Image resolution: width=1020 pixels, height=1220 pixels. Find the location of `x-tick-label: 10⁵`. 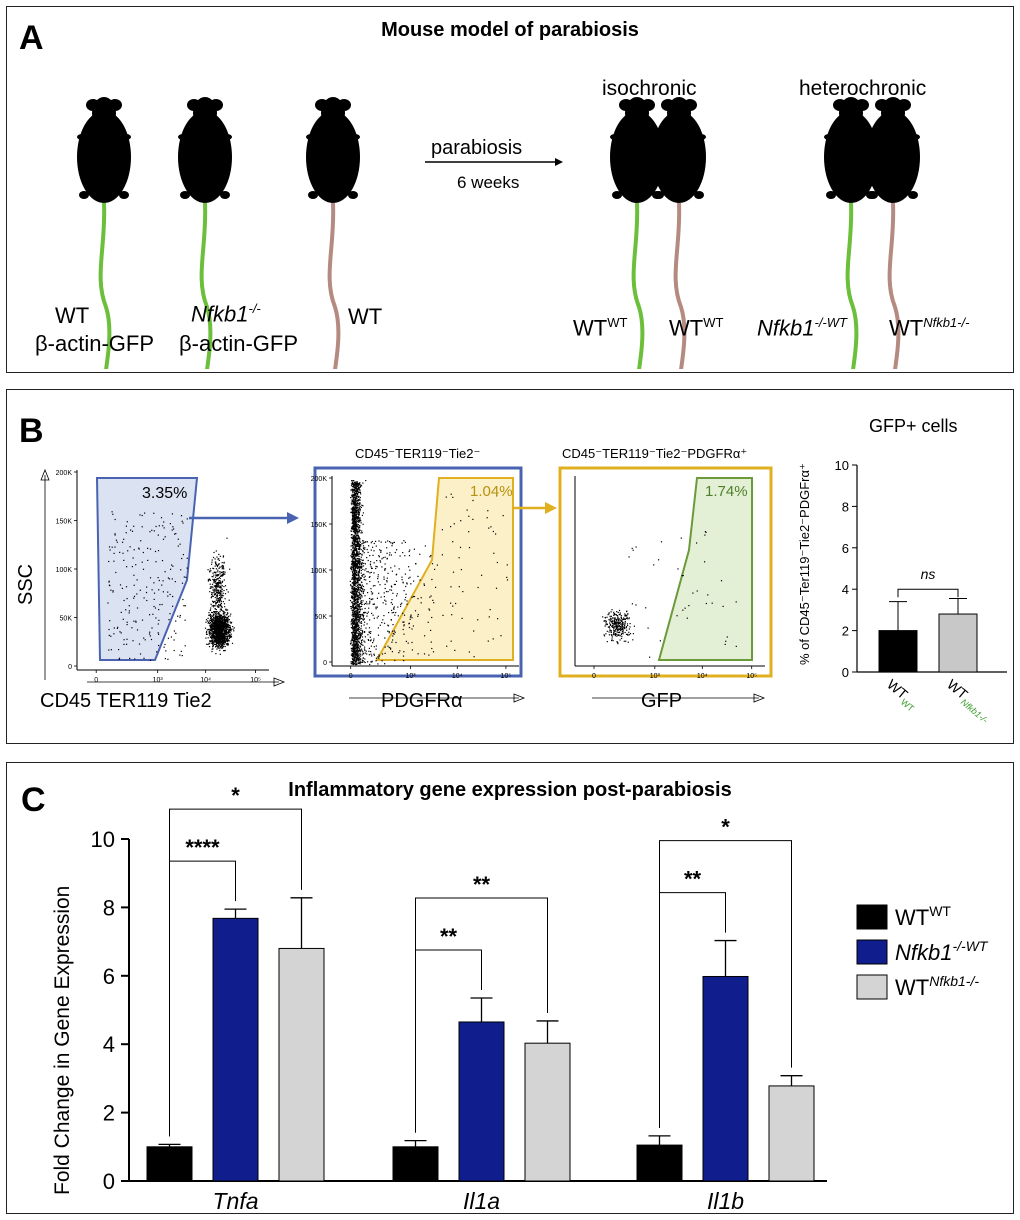

x-tick-label: 10⁵ is located at coordinates (751, 676).